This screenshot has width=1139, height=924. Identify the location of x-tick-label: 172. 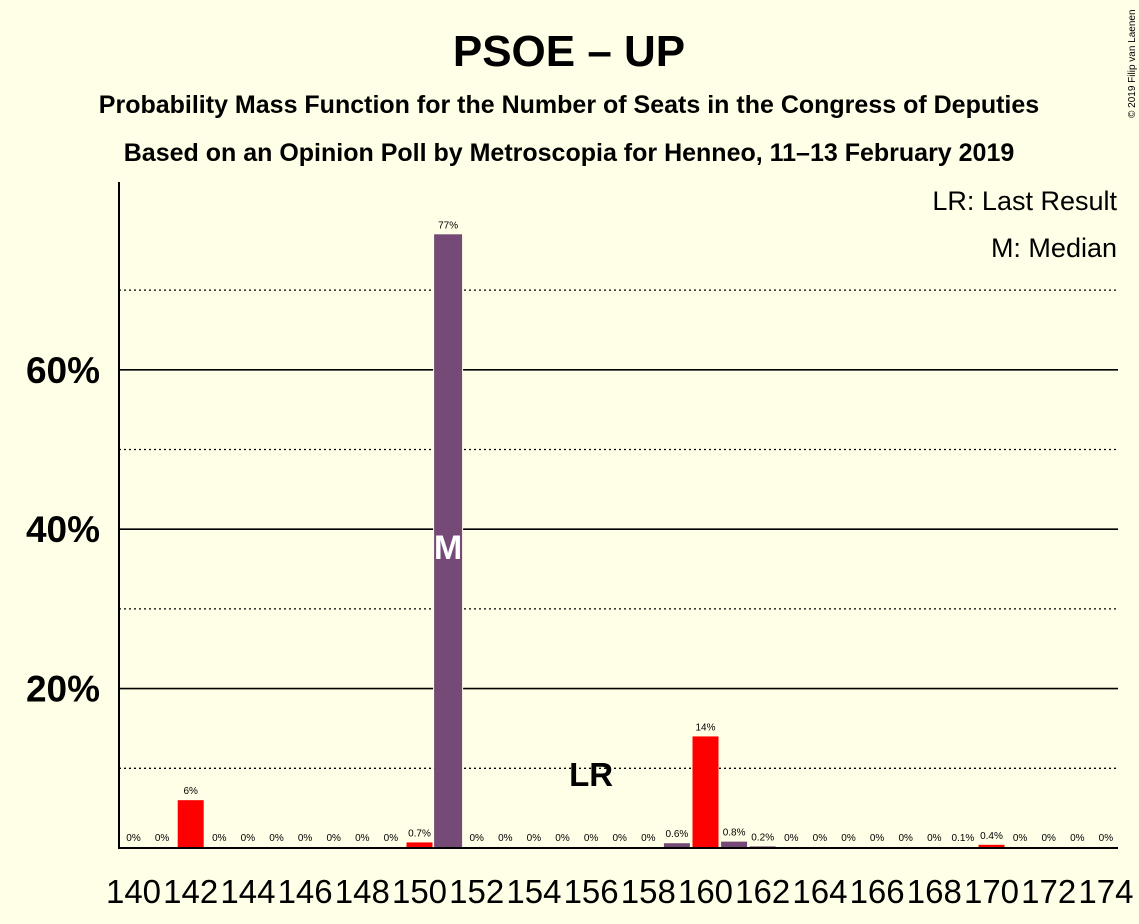
(1048, 891).